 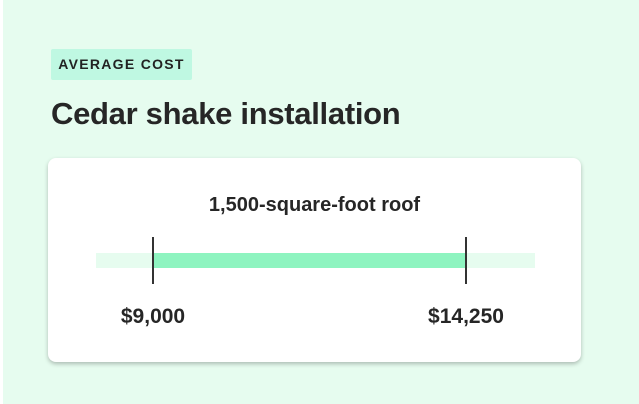 What do you see at coordinates (226, 113) in the screenshot?
I see `page-title: Cedar shake installation` at bounding box center [226, 113].